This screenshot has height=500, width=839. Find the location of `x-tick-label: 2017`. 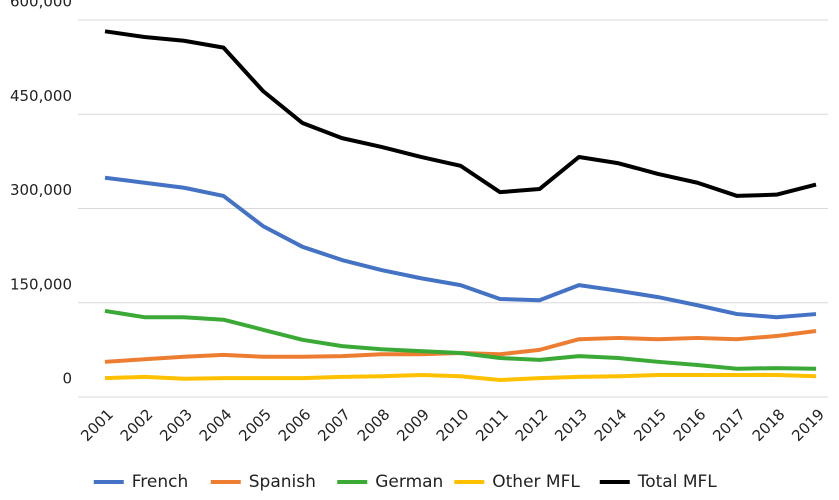

x-tick-label: 2017 is located at coordinates (729, 425).